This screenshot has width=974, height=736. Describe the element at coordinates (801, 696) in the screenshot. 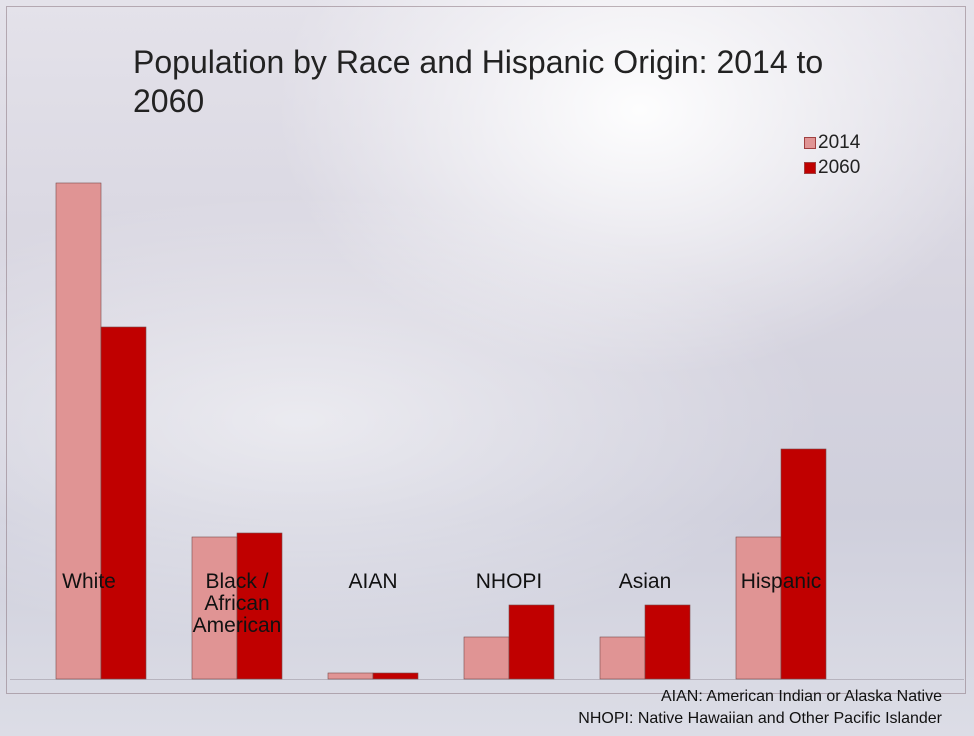

I see `footnote-aian: AIAN: American Indian or Alaska Native` at that location.